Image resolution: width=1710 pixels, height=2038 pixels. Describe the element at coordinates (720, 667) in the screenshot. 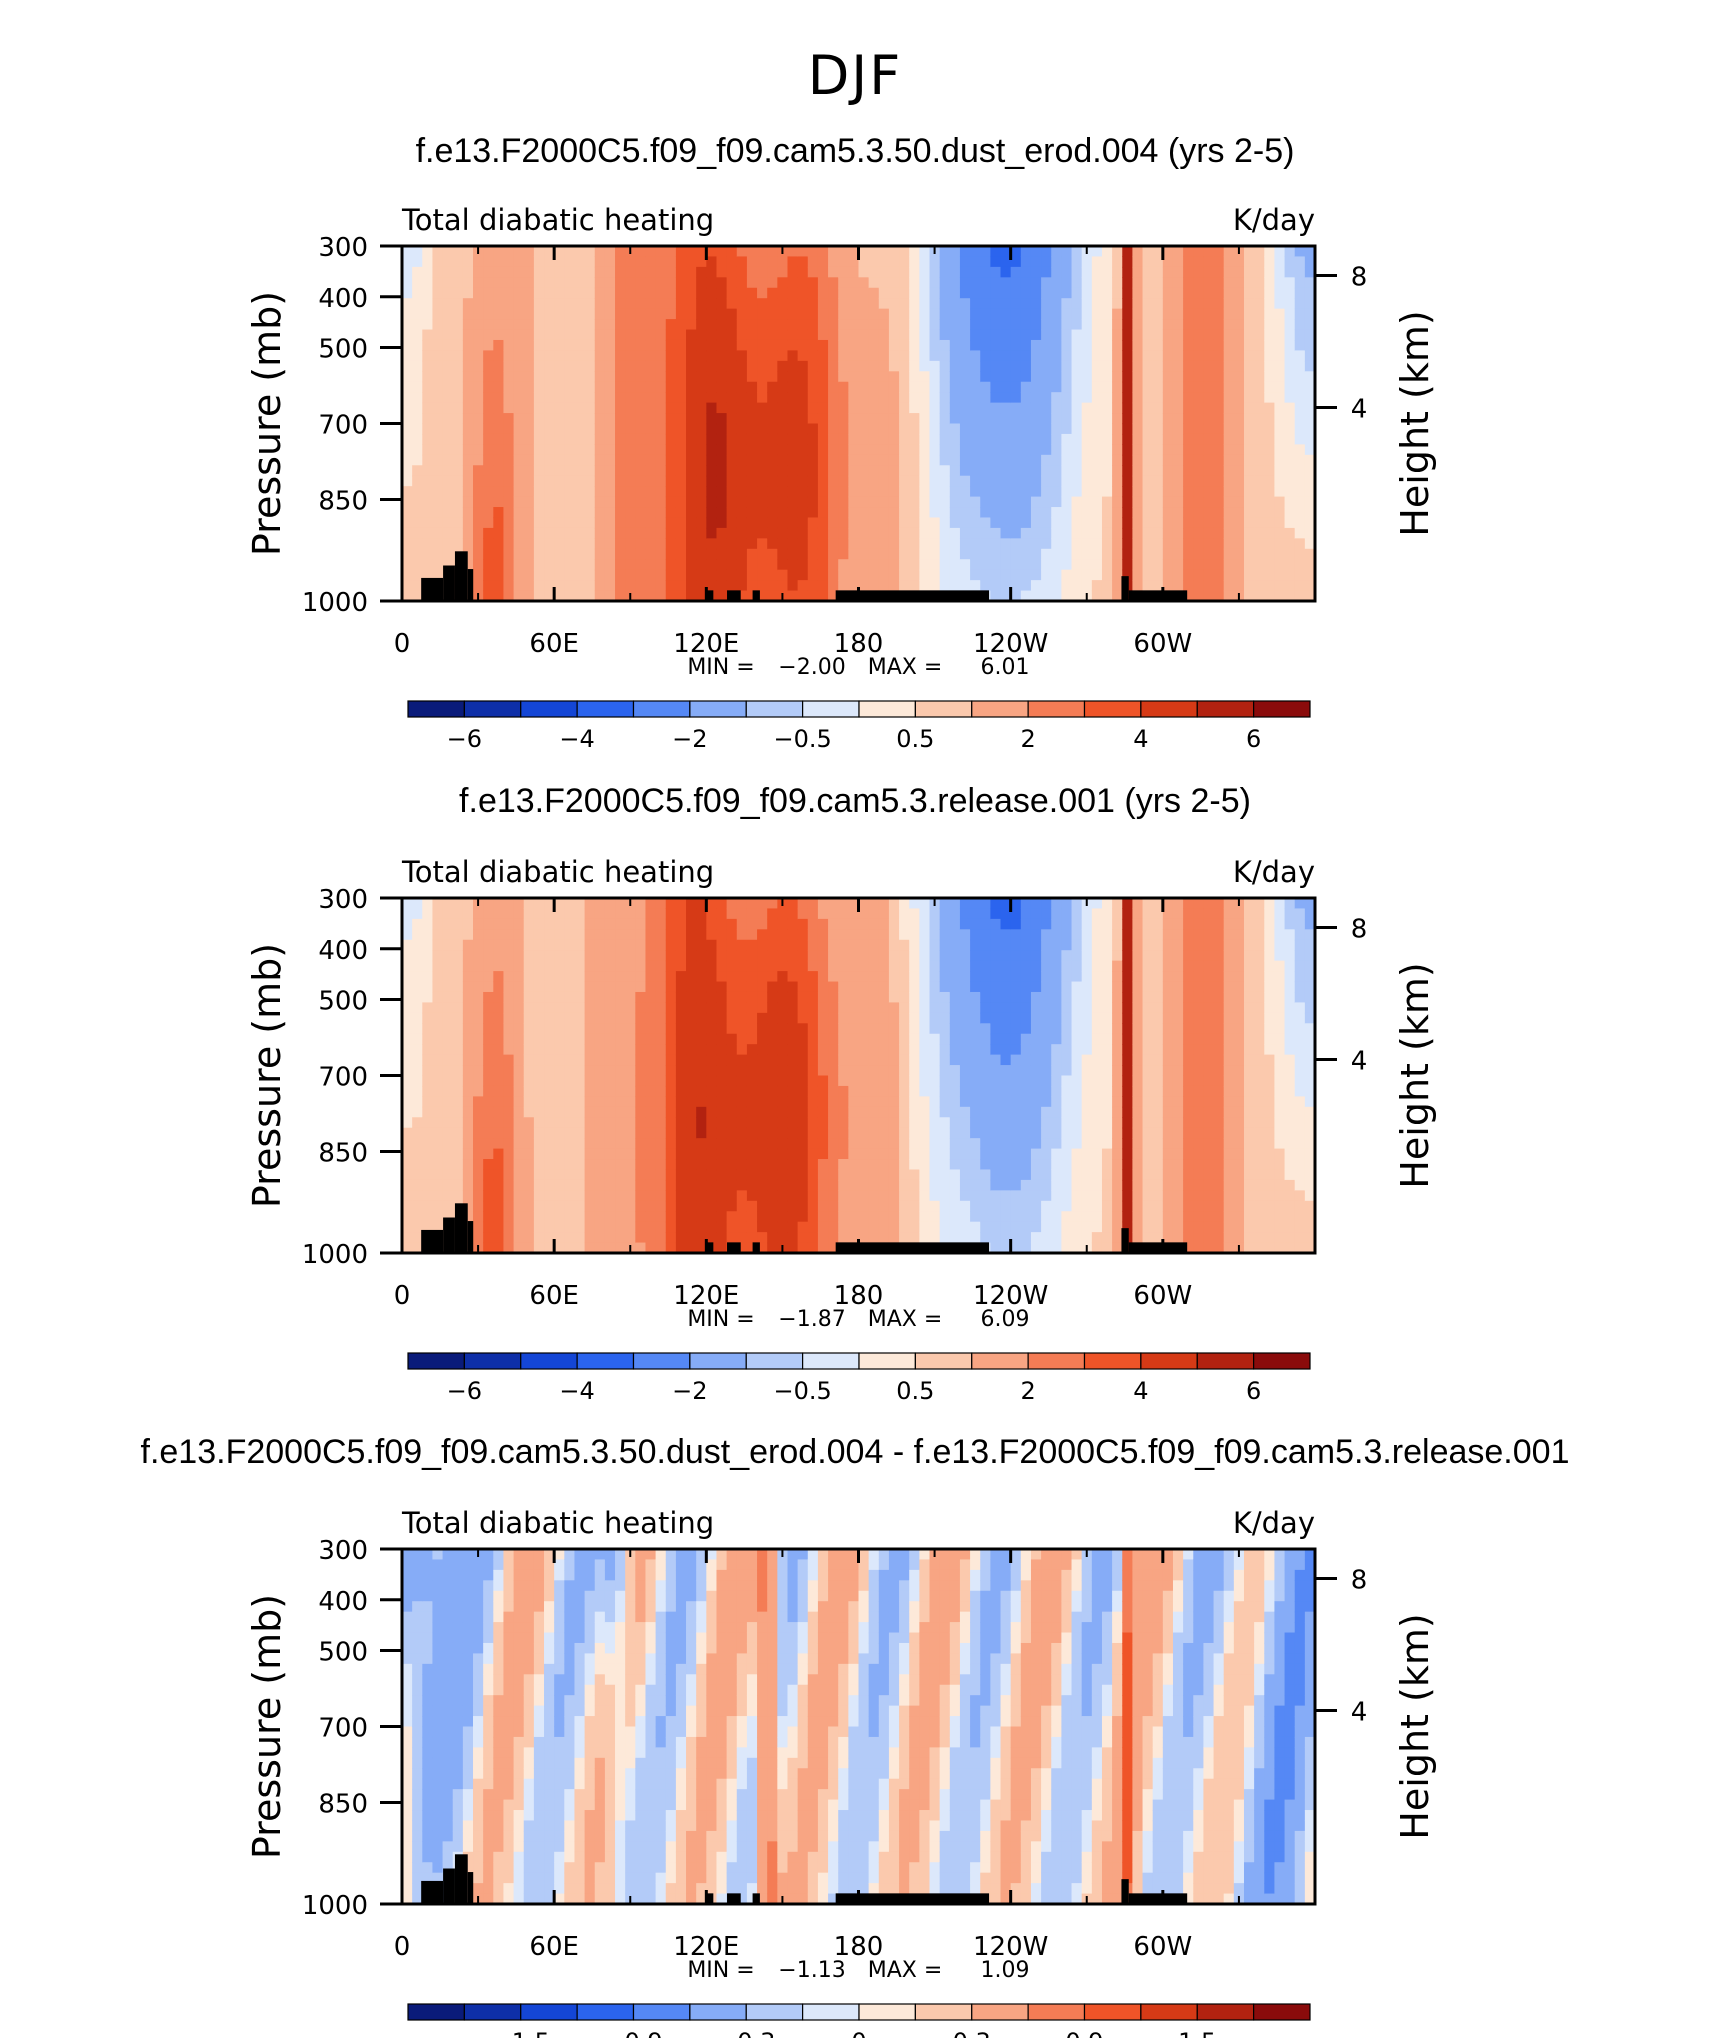

I see `min-label: MIN =` at that location.